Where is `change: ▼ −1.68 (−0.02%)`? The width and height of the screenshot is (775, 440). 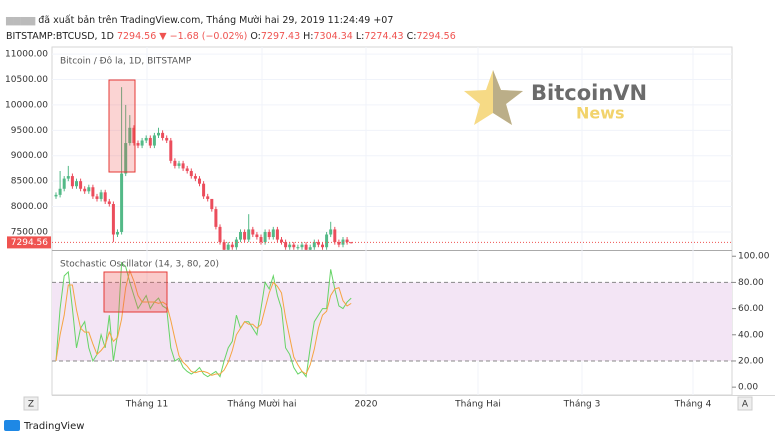 change: ▼ −1.68 (−0.02%) is located at coordinates (203, 36).